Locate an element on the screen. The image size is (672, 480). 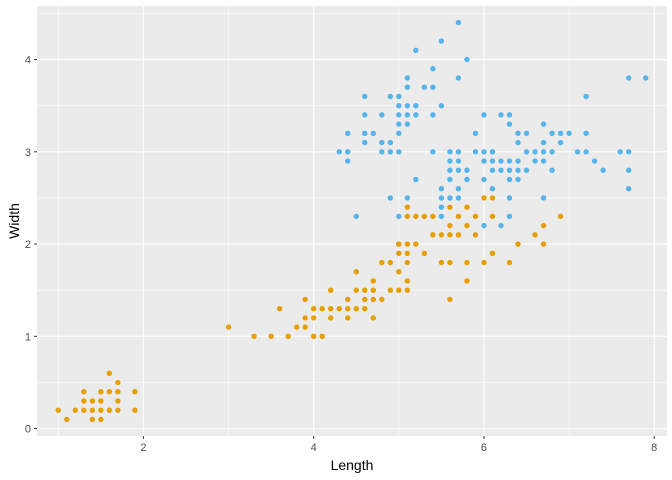
y-axis-title: Width is located at coordinates (14, 221).